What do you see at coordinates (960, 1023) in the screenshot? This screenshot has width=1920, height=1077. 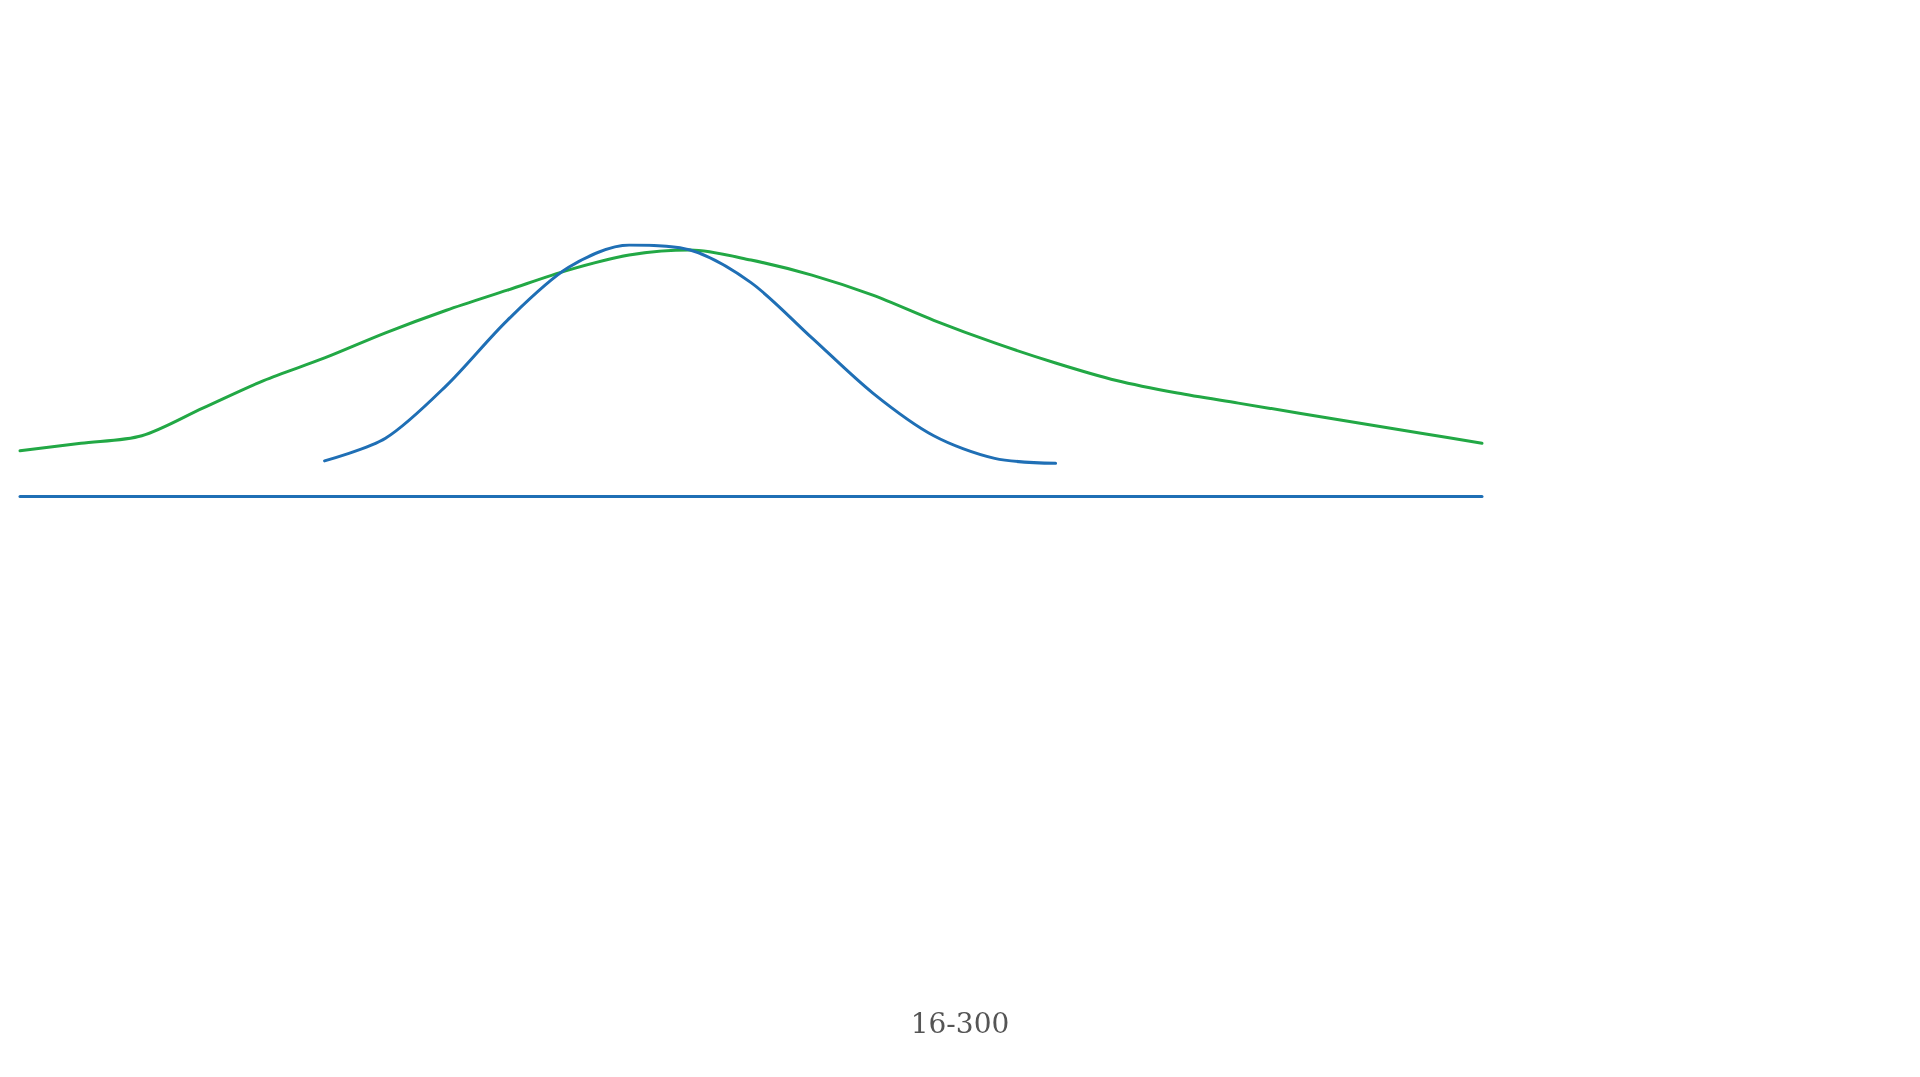 I see `text: 16-300` at bounding box center [960, 1023].